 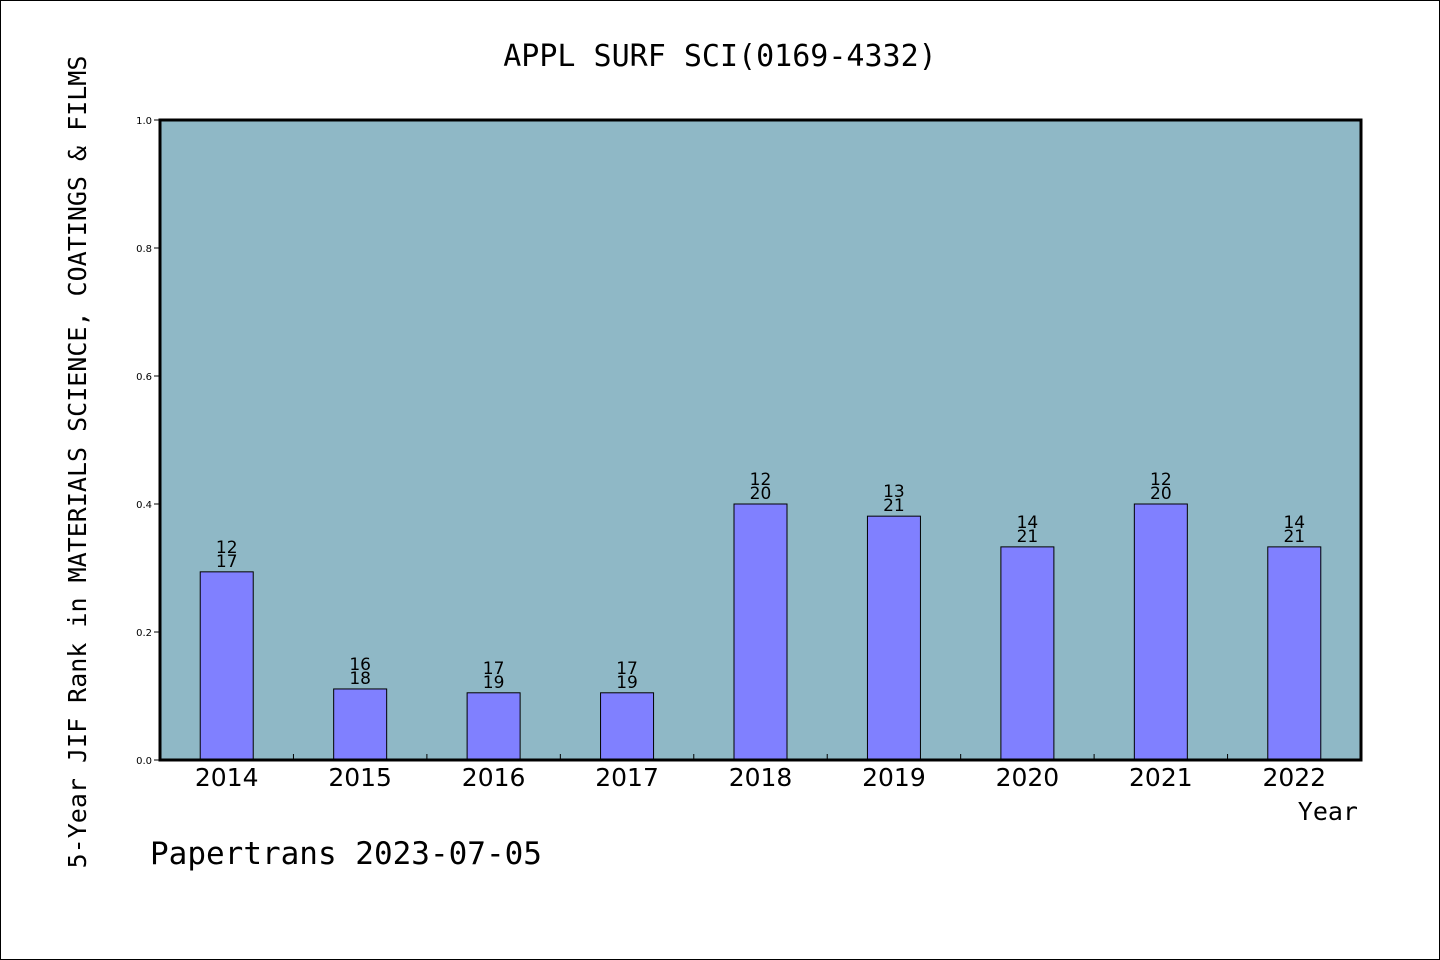 I want to click on y-tick-label: 0.0, so click(x=144, y=761).